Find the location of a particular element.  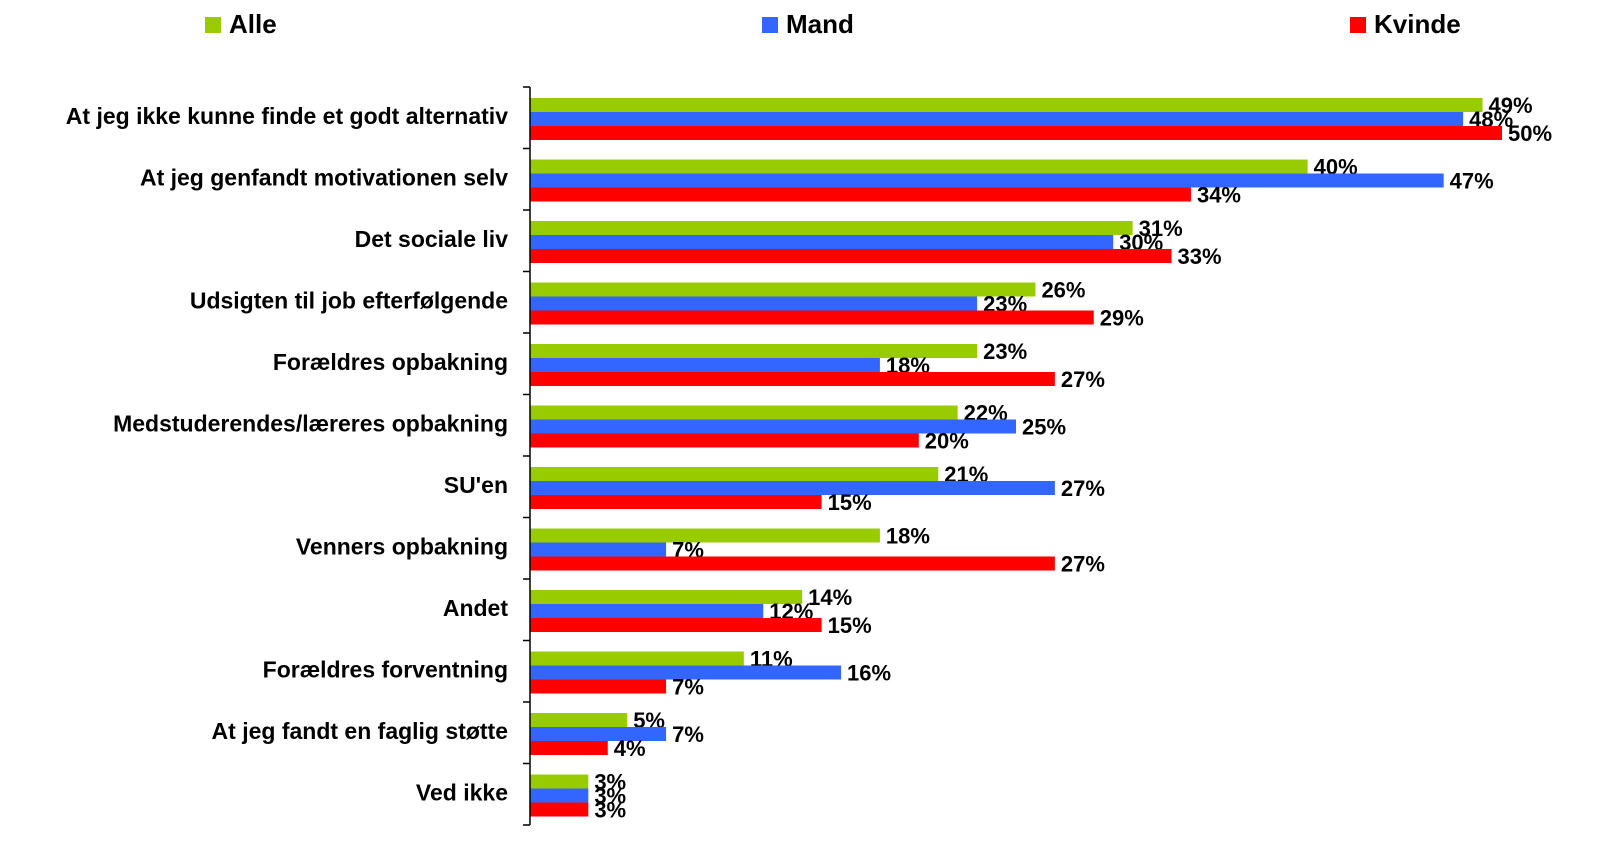

value-label: 47% is located at coordinates (1472, 180).